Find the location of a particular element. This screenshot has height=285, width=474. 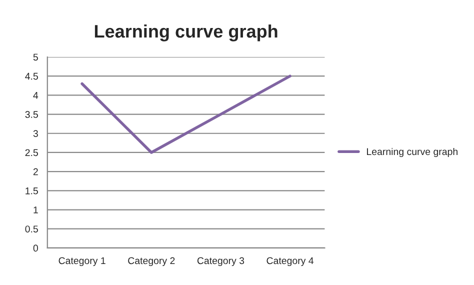

x-tick-label: Category 3 is located at coordinates (220, 261).